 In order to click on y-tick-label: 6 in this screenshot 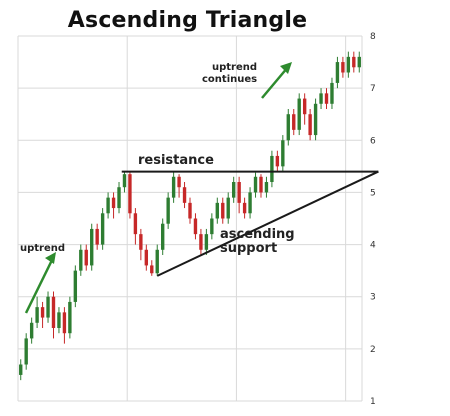, I will do `click(373, 141)`.